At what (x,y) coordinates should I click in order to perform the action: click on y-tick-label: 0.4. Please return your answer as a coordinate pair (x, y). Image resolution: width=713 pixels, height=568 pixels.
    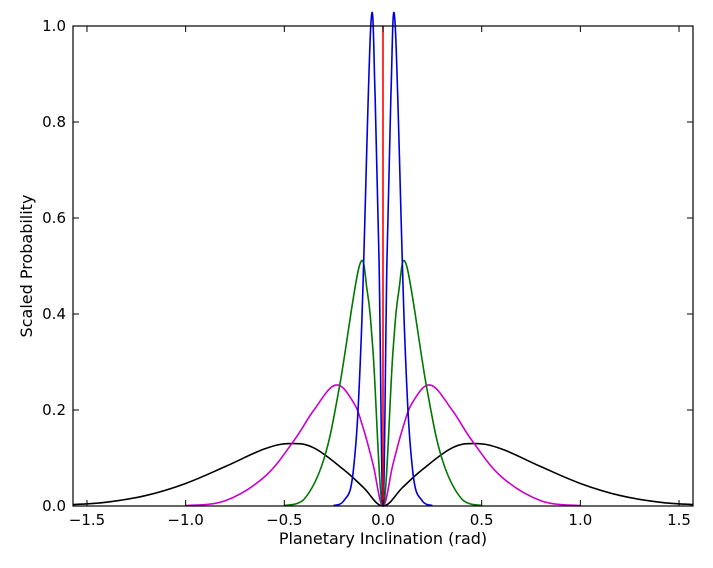
    Looking at the image, I should click on (54, 314).